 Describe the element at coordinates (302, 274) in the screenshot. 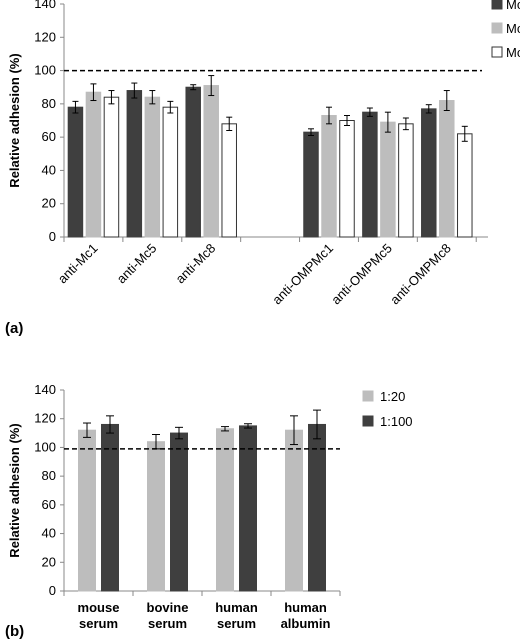

I see `x-tick-label-a: anti-OMPMc1` at that location.